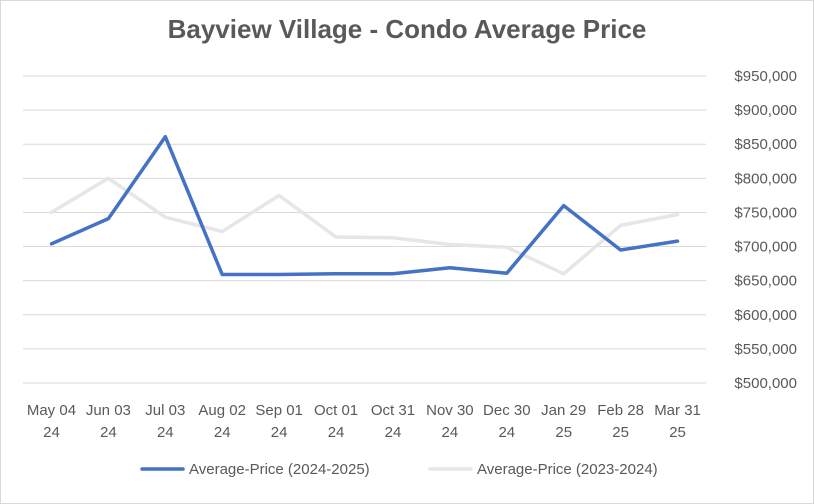 The width and height of the screenshot is (814, 504). I want to click on x-tick-label: Oct 31 24, so click(393, 421).